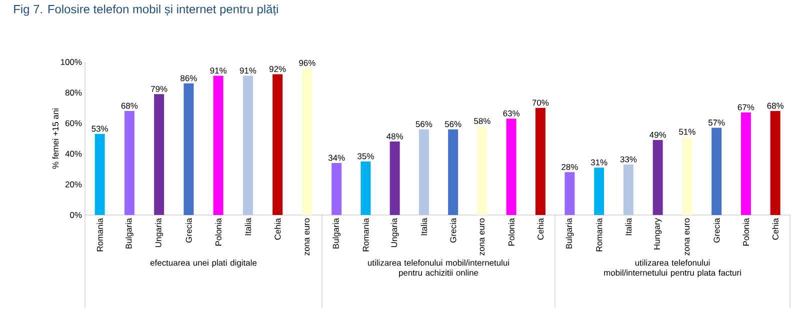  What do you see at coordinates (336, 157) in the screenshot?
I see `data-label: 34%` at bounding box center [336, 157].